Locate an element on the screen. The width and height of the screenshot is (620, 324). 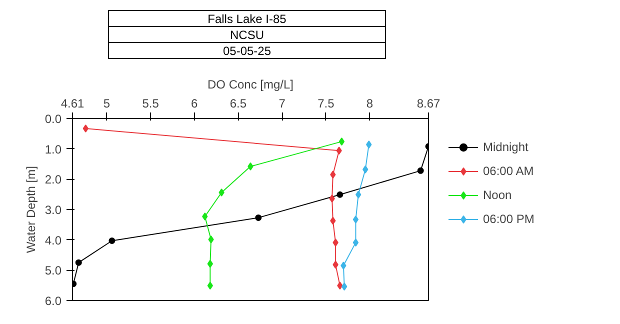
x-tick-label: 5.5 is located at coordinates (151, 103).